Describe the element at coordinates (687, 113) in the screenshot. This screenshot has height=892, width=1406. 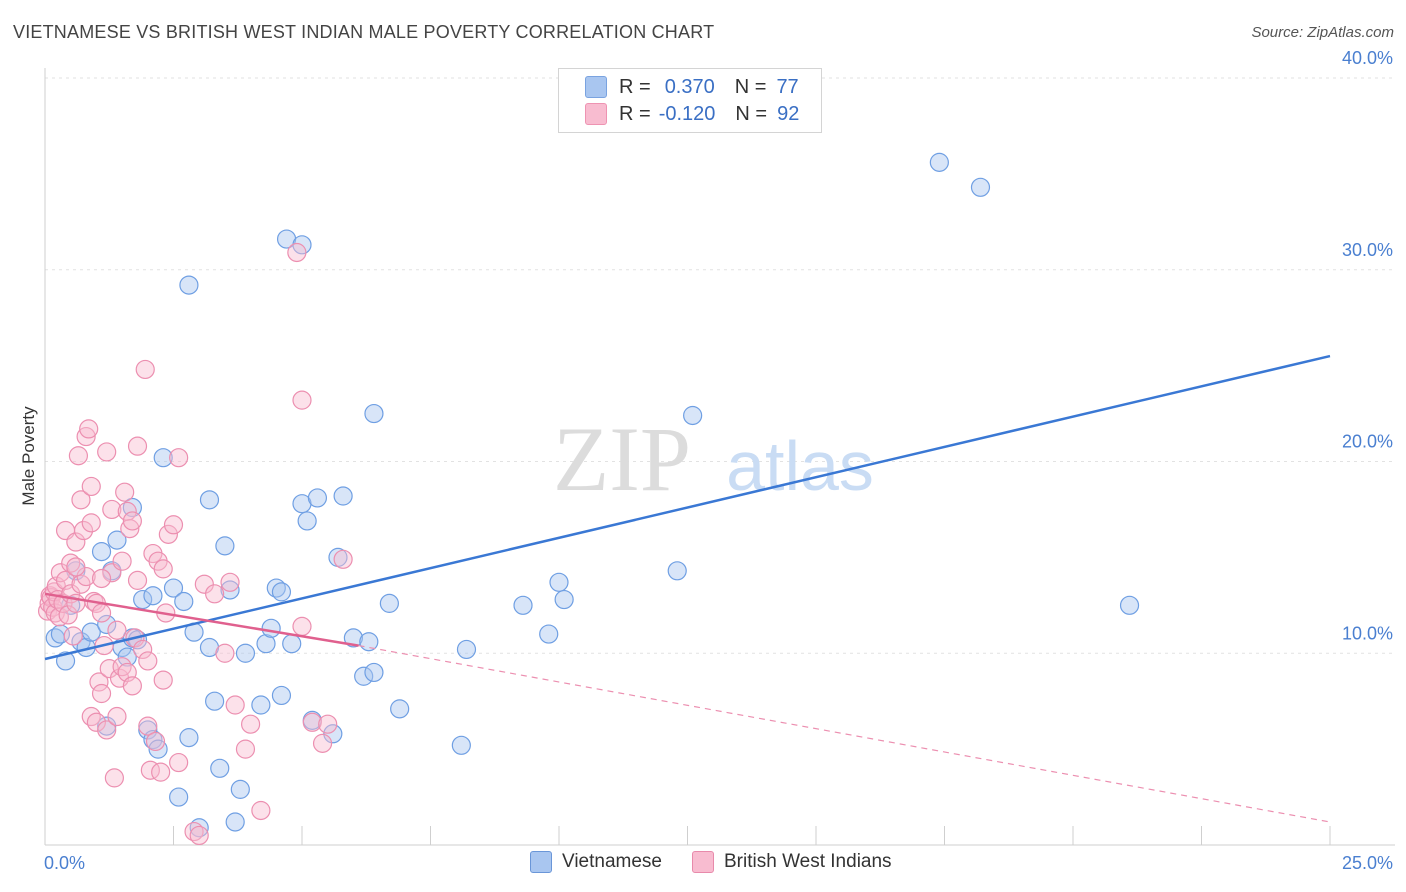
I see `legend-r-value: -0.120` at that location.